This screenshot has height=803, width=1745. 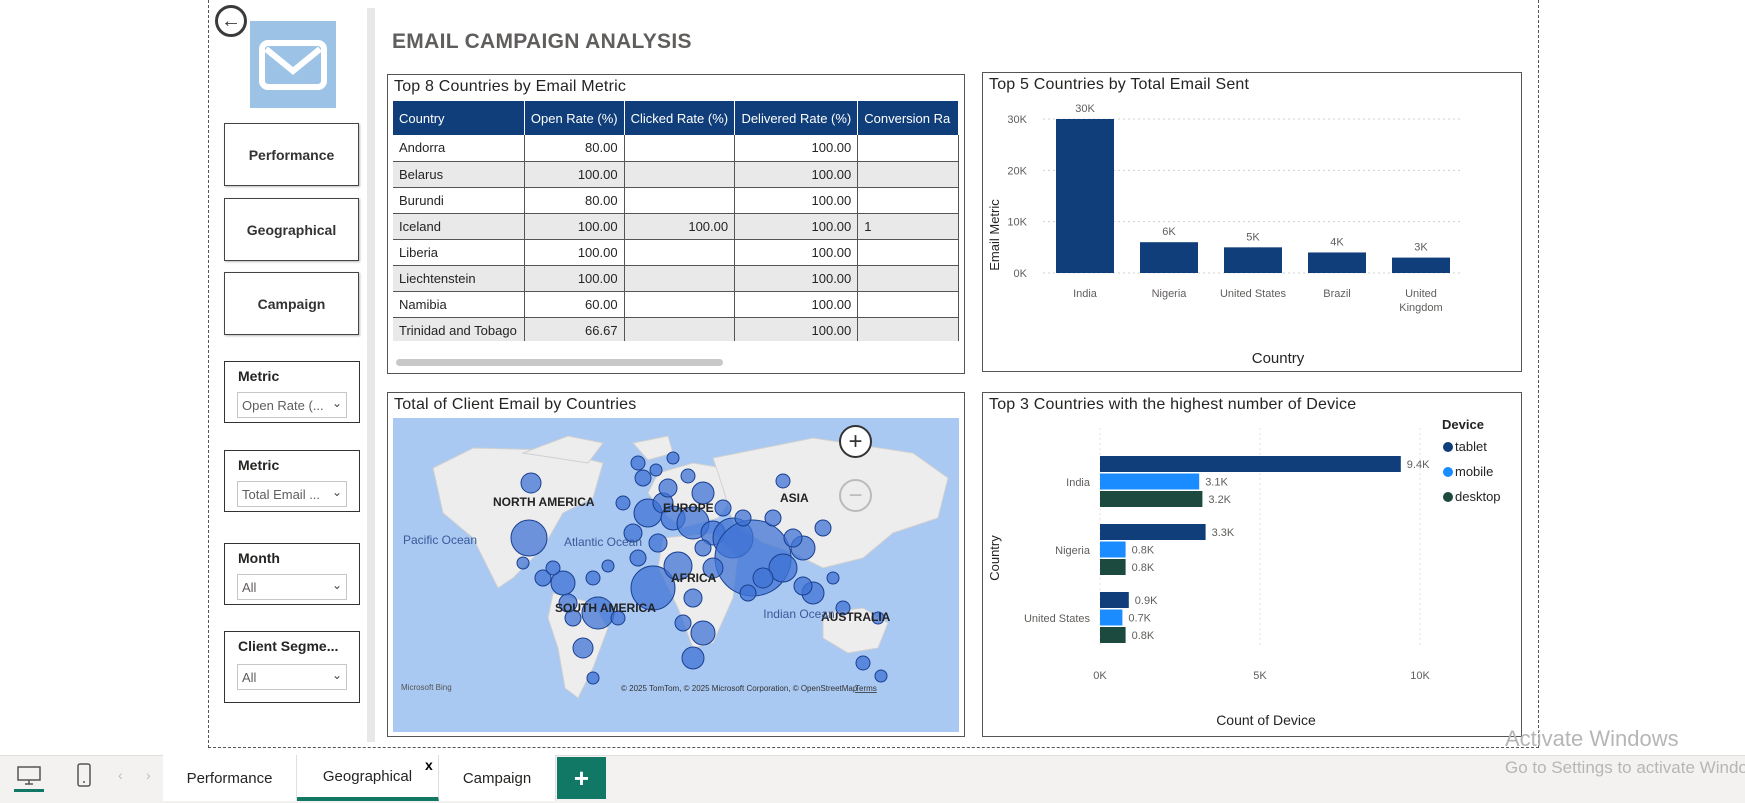 I want to click on table-row: Iceland 100.00 100.00 100.00 1, so click(x=676, y=226).